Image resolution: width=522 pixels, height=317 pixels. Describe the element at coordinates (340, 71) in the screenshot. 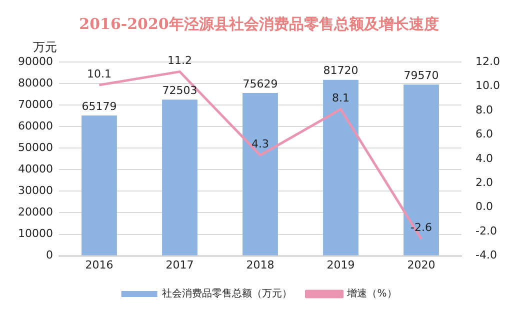

I see `data-label: 81720` at that location.